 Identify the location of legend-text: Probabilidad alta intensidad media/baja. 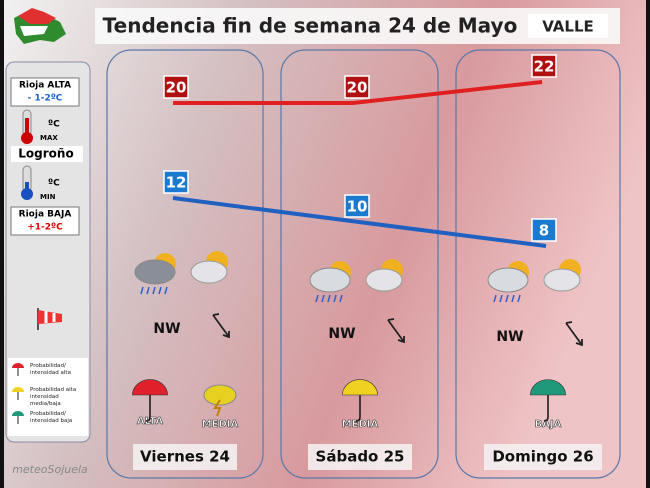
(53, 397).